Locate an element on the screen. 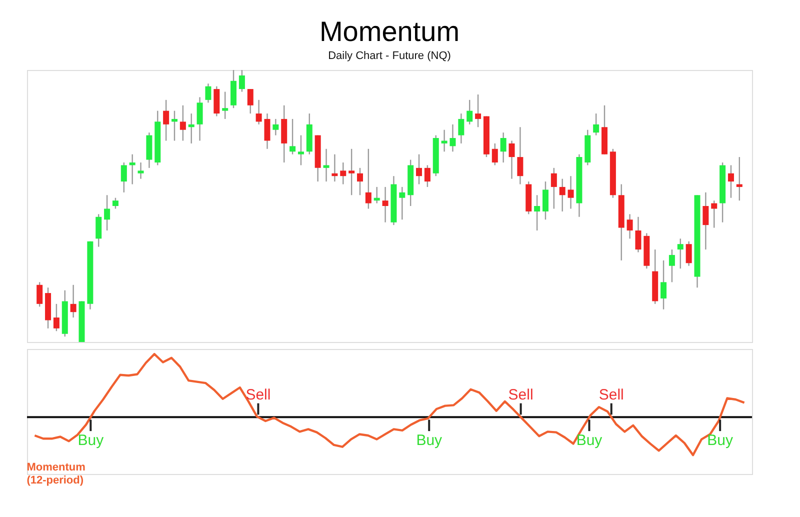 The width and height of the screenshot is (800, 517). text: Momentum (12-period) is located at coordinates (56, 473).